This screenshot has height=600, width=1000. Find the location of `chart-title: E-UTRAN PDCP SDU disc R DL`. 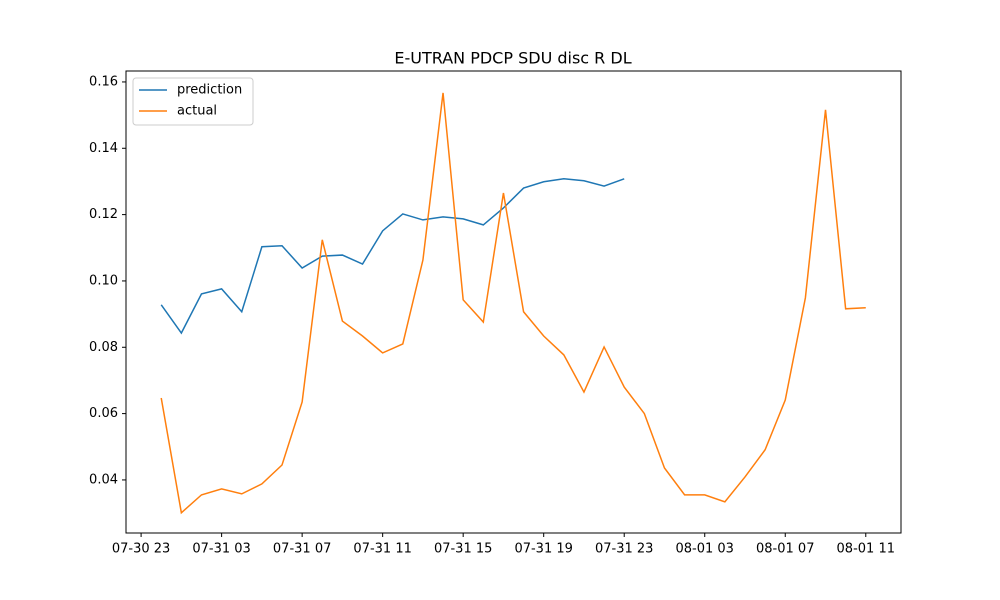

chart-title: E-UTRAN PDCP SDU disc R DL is located at coordinates (512, 58).